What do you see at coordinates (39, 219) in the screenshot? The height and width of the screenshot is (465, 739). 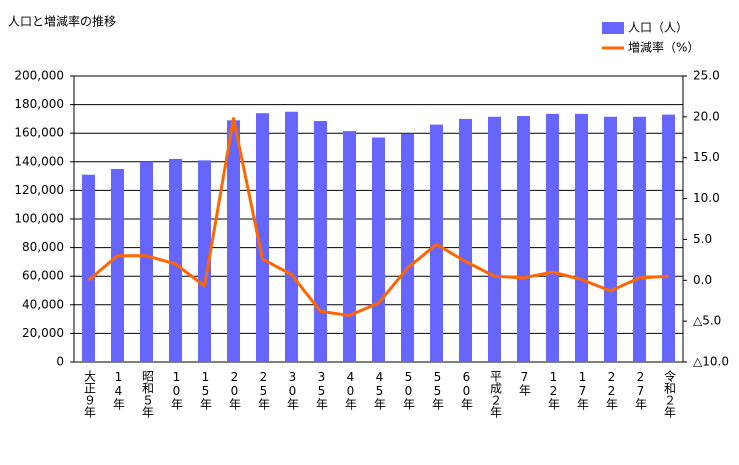 I see `y-tick-label: 100,000` at bounding box center [39, 219].